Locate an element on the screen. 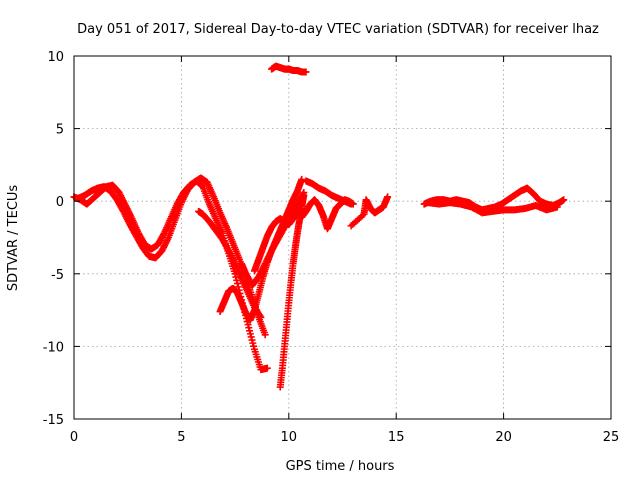 This screenshot has height=480, width=640. series-track-j is located at coordinates (289, 69).